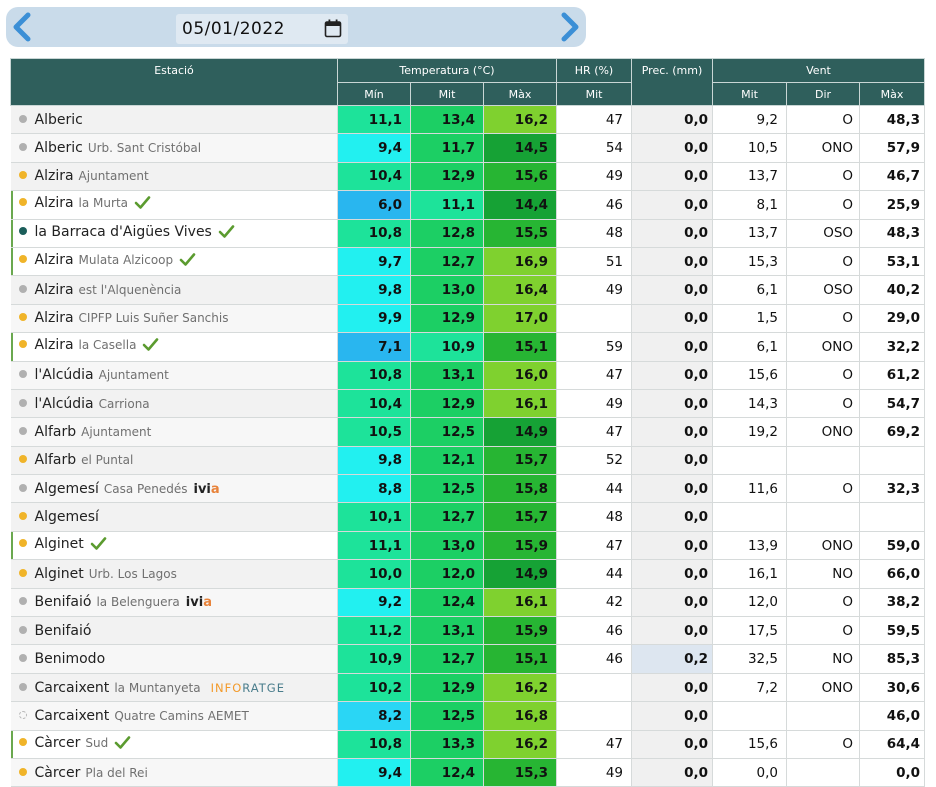 The height and width of the screenshot is (787, 936). Describe the element at coordinates (174, 375) in the screenshot. I see `station-cell: l'Alcúdia Ajuntament` at that location.